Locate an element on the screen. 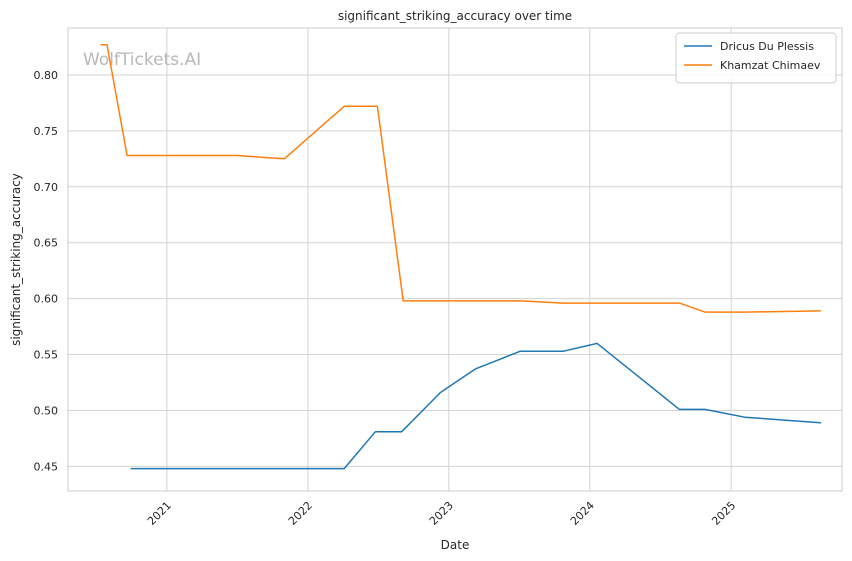 Image resolution: width=852 pixels, height=561 pixels. x-tick-label: 2022 is located at coordinates (300, 513).